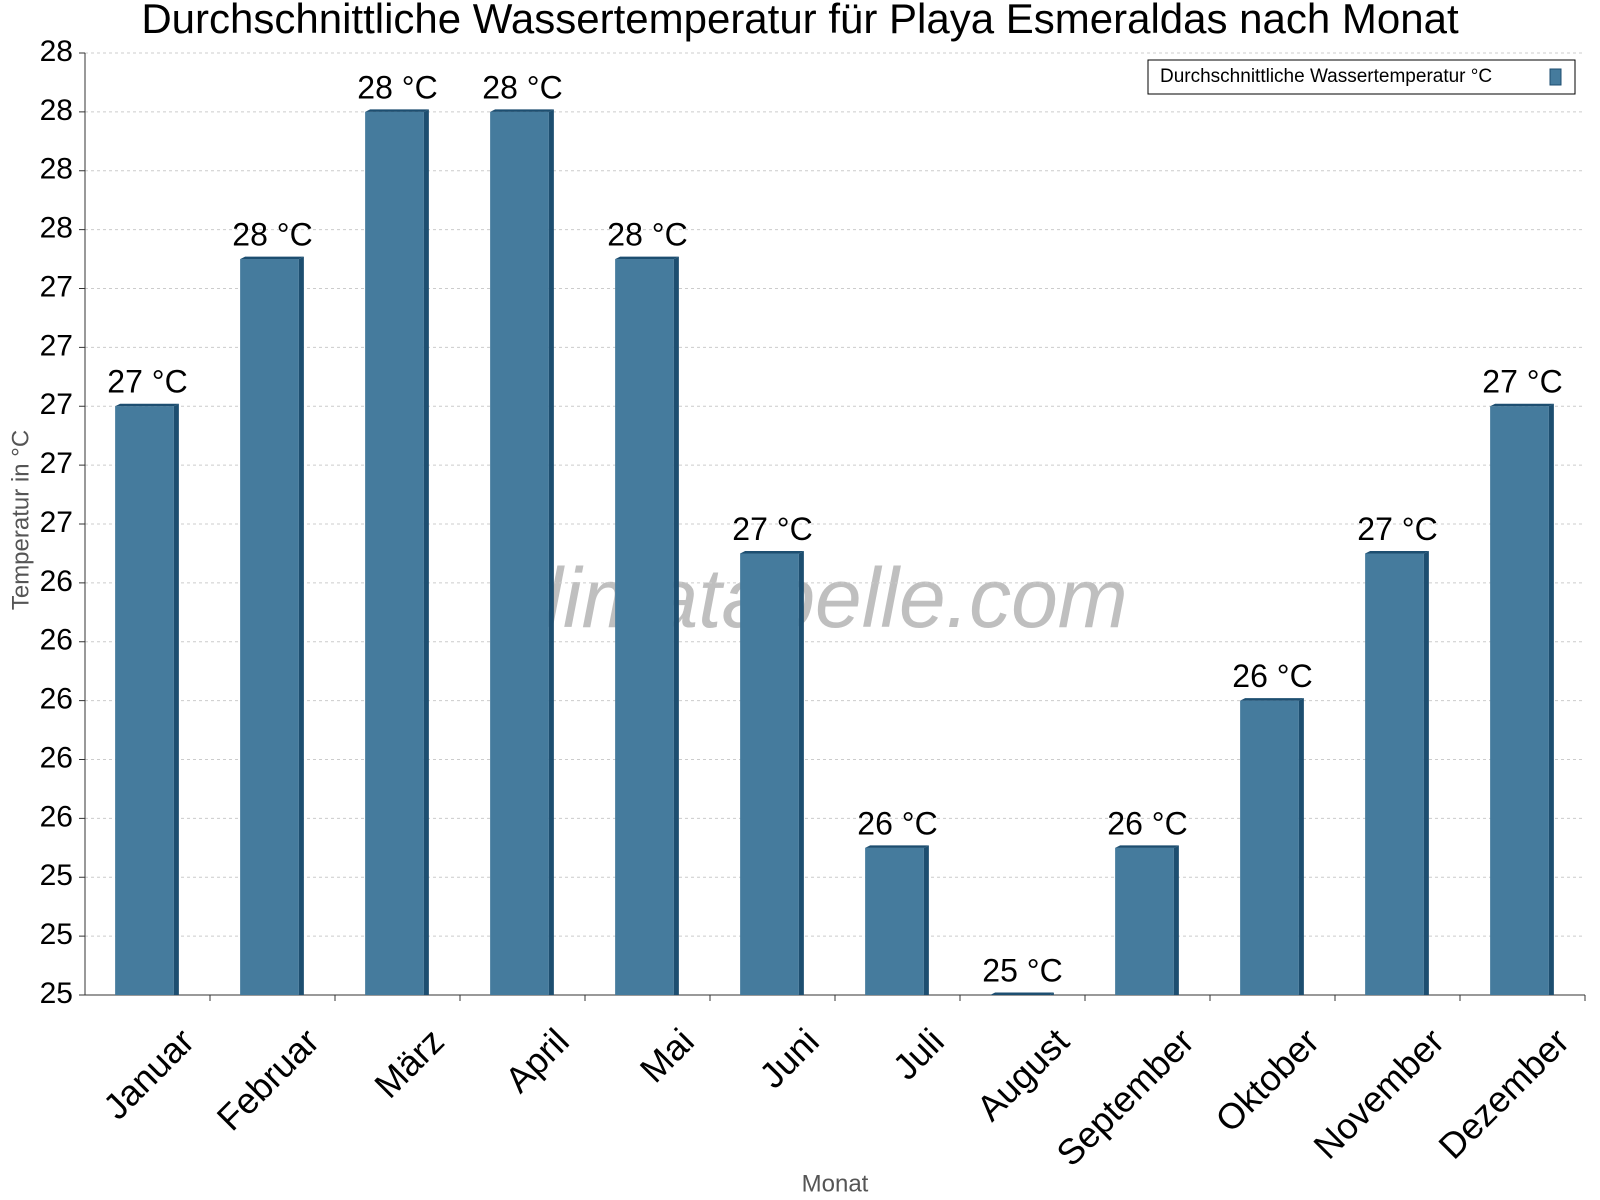 This screenshot has width=1600, height=1200. I want to click on x-tick-label: November, so click(1378, 1093).